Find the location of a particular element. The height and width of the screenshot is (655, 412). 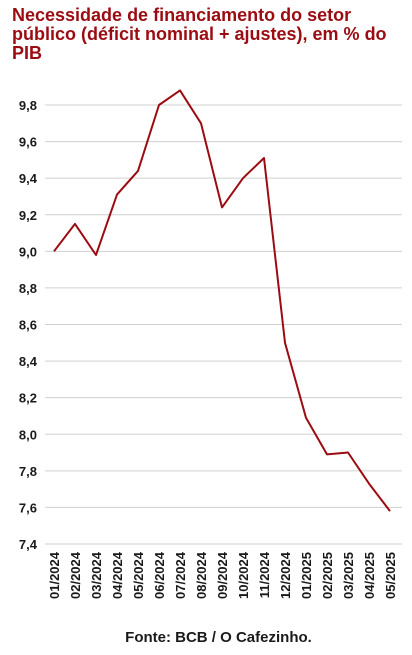

y-tick-label: 9,8 is located at coordinates (28, 105).